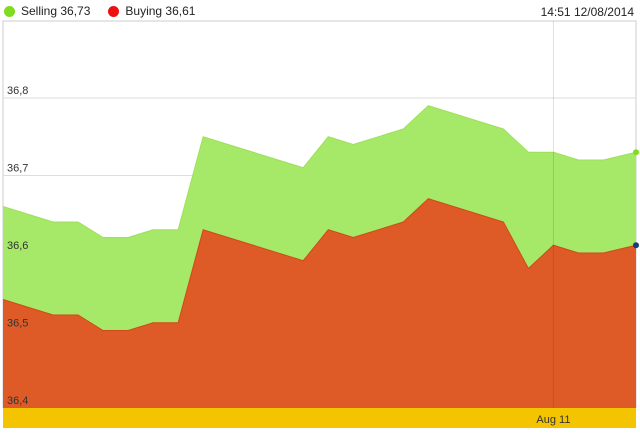  Describe the element at coordinates (17, 169) in the screenshot. I see `y-tick-label: 36,7` at that location.